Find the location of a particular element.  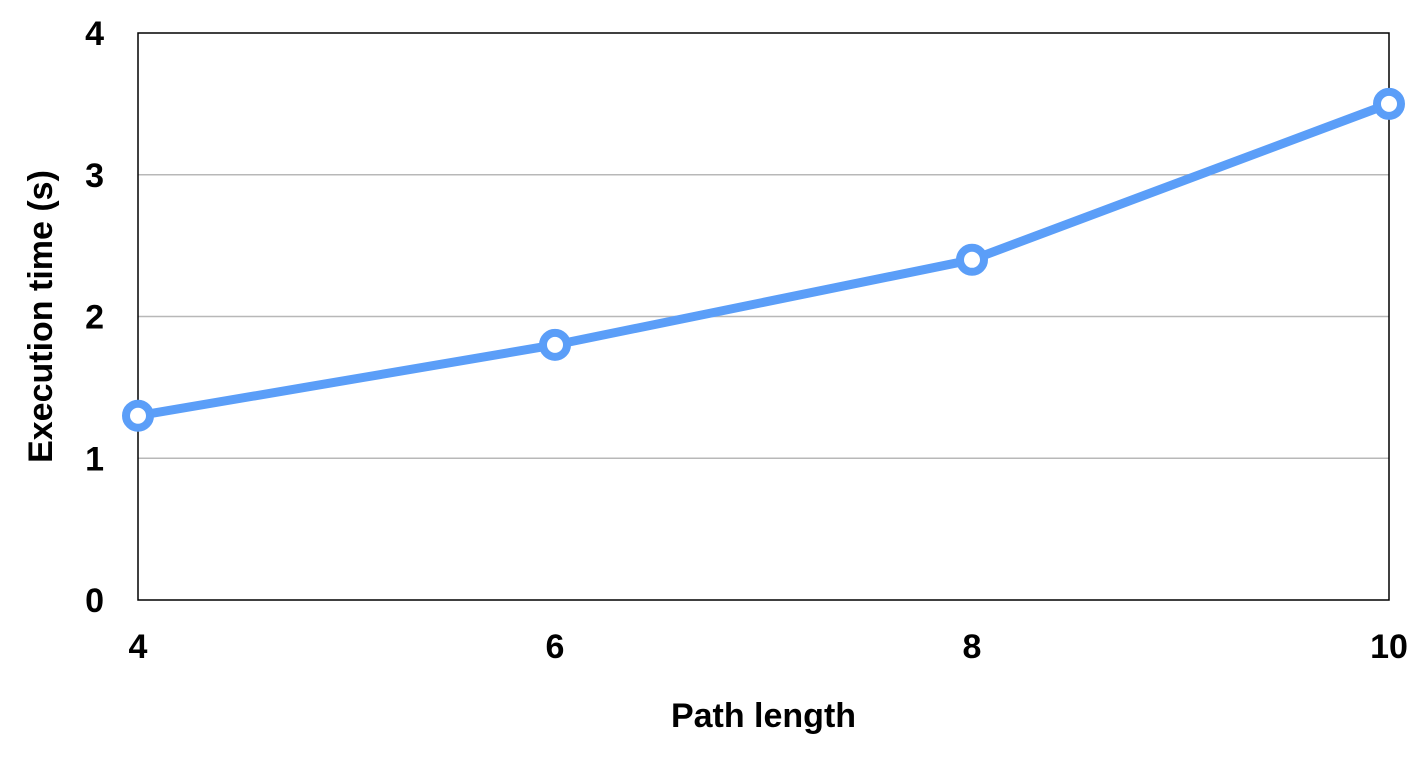

y-tick-labels: 0 1 2 3 4 is located at coordinates (94, 317).